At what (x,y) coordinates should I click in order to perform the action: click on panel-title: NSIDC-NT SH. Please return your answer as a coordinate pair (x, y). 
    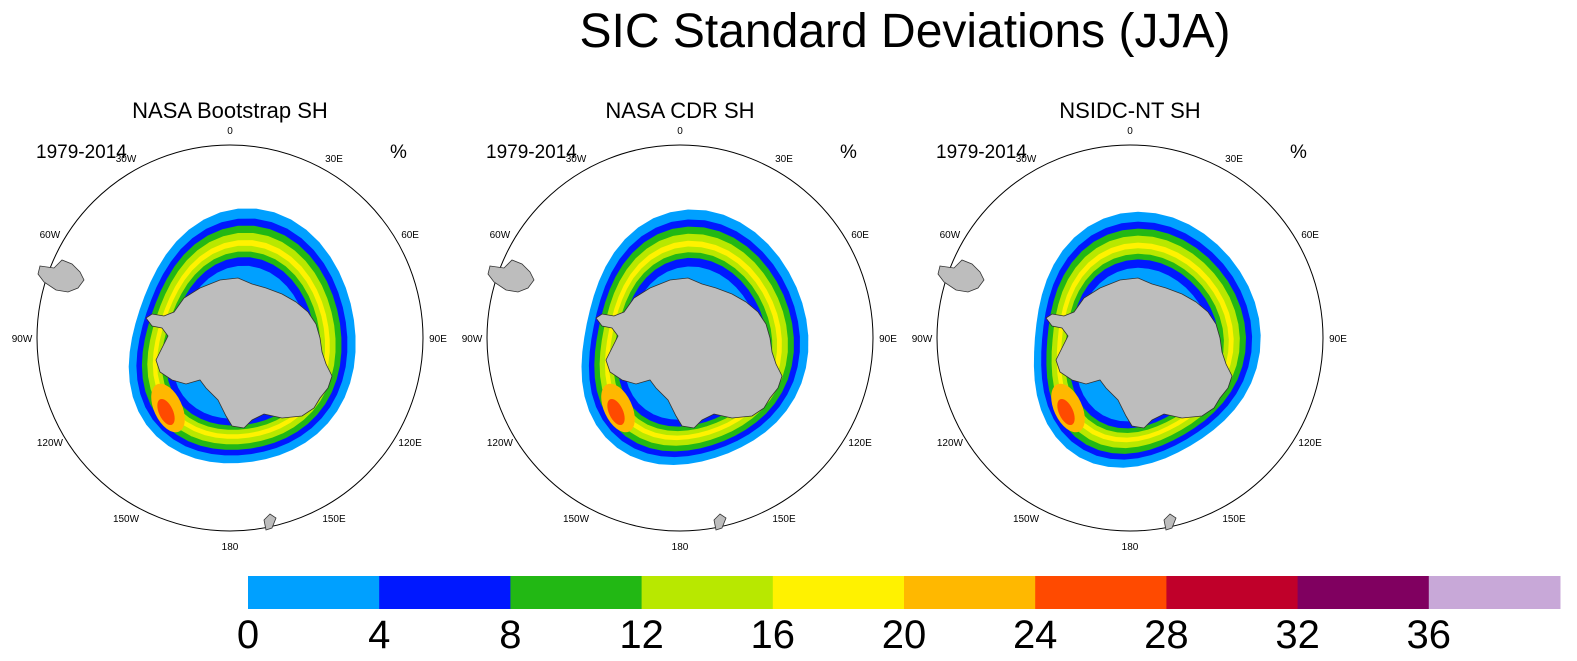
    Looking at the image, I should click on (1129, 110).